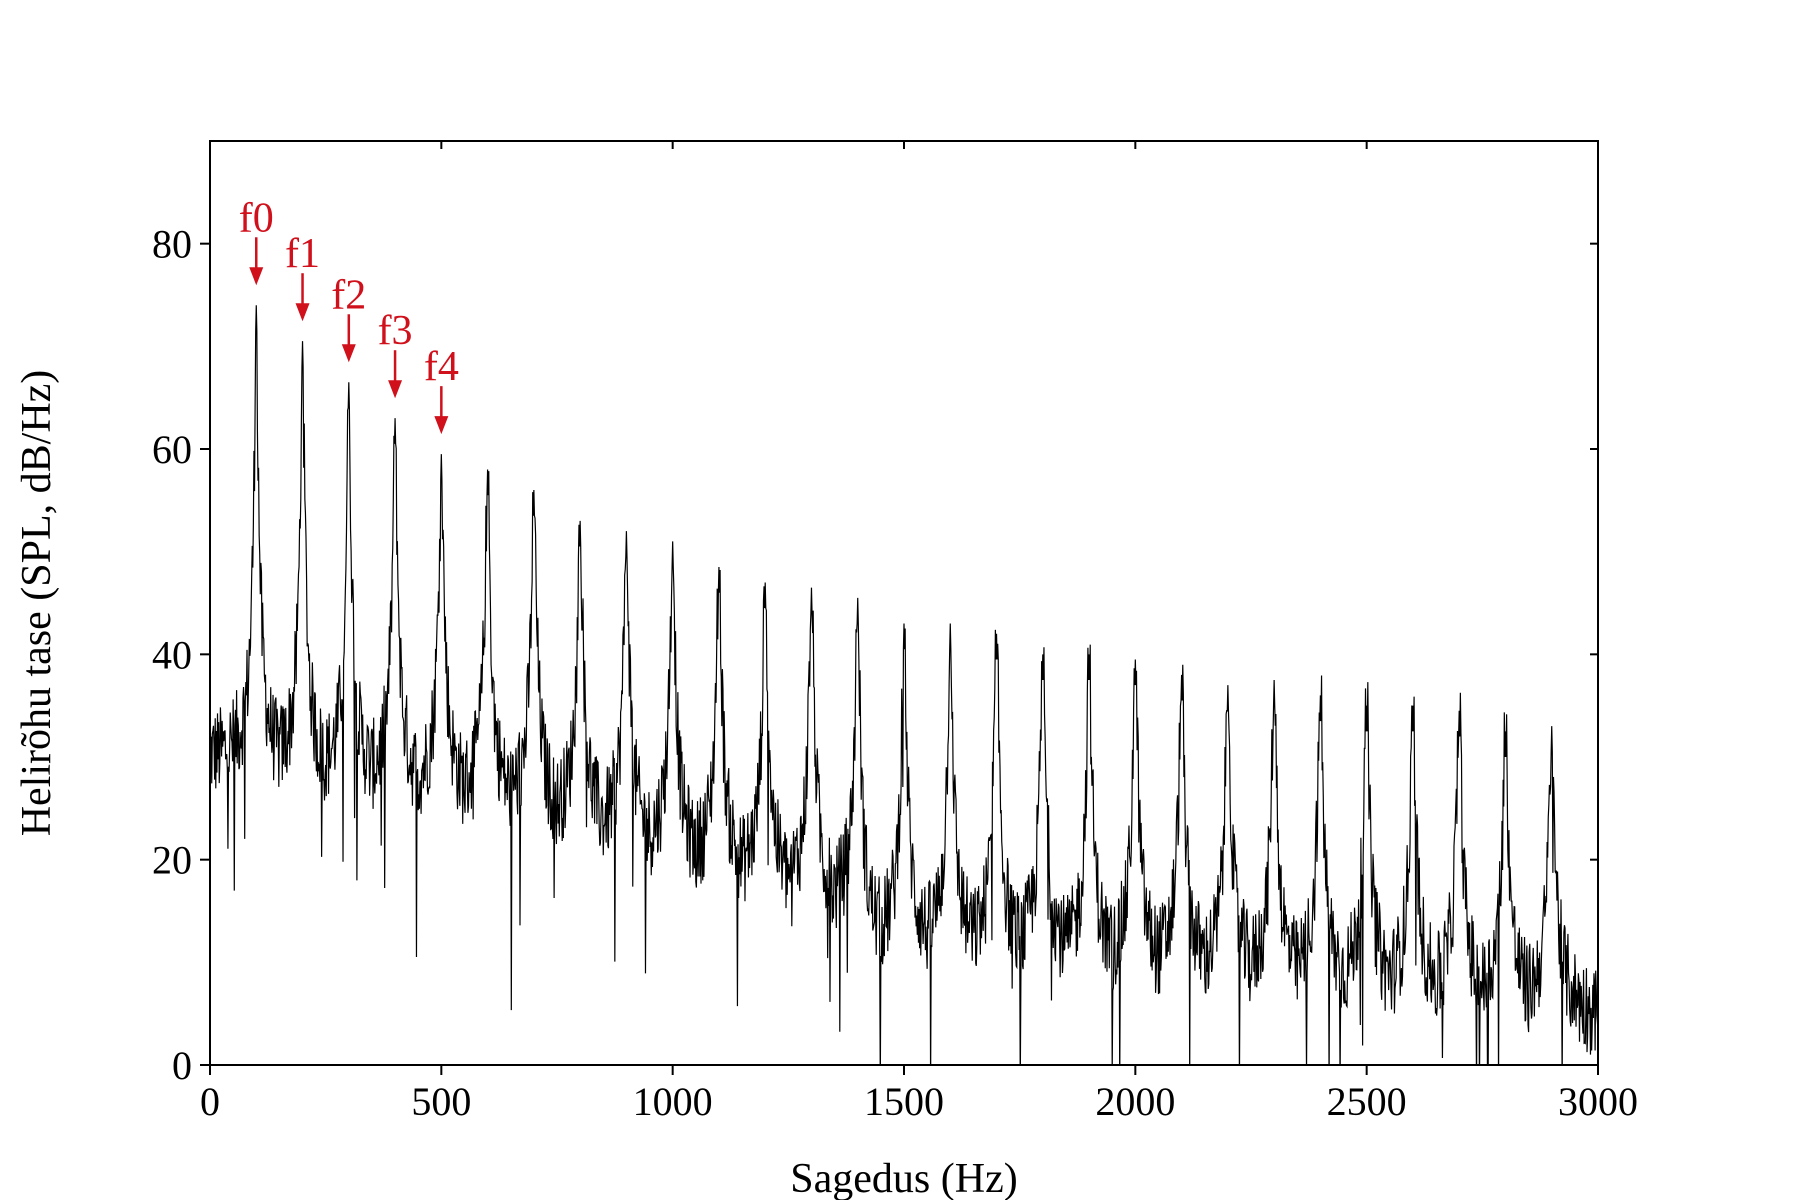  Describe the element at coordinates (348, 295) in the screenshot. I see `annotation-label-f2: f2` at that location.